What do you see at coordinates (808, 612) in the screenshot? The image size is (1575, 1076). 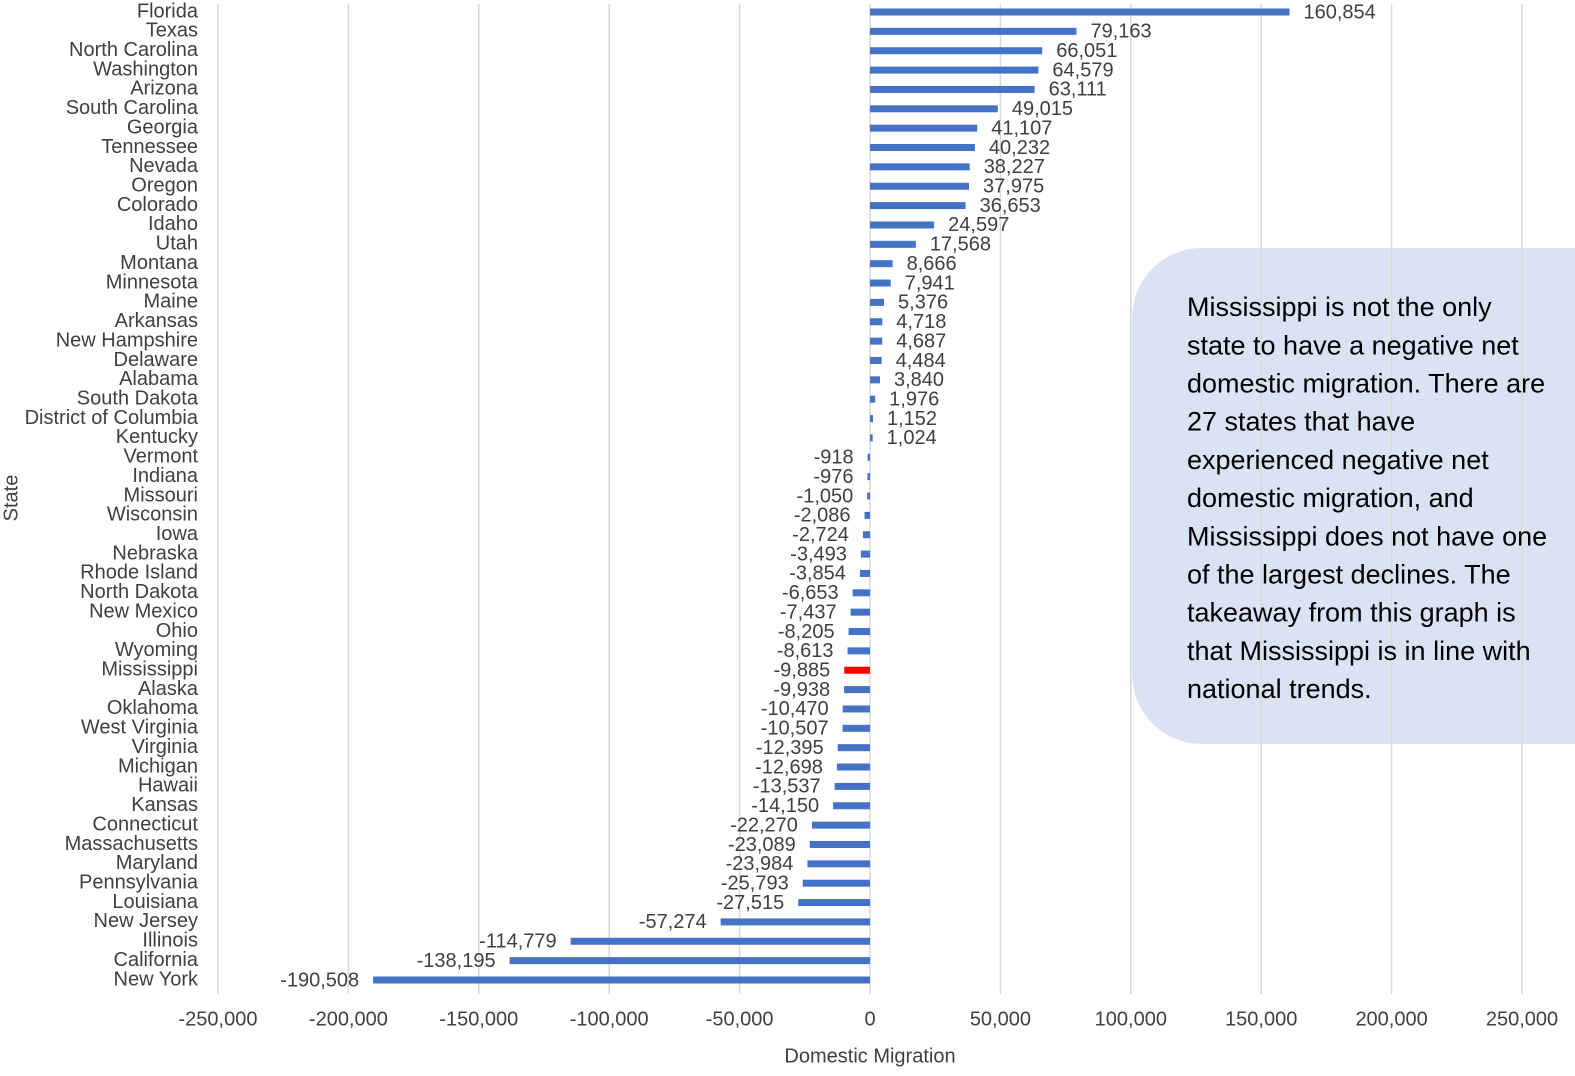 I see `data-label: -7,437` at bounding box center [808, 612].